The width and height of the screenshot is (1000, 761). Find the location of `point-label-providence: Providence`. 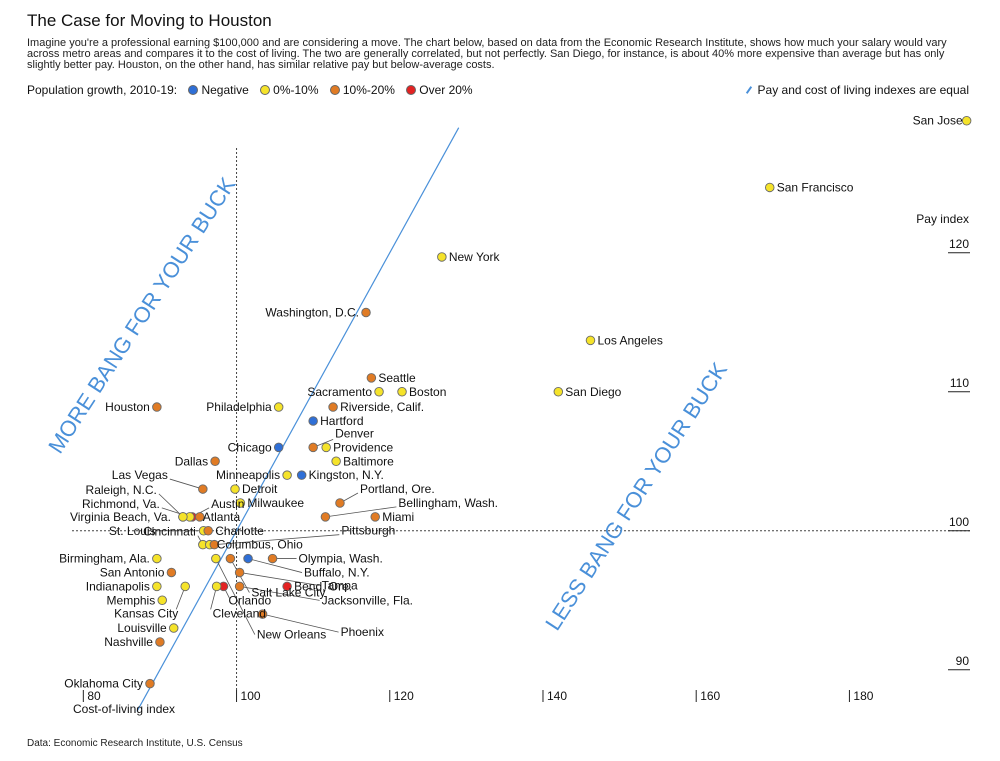

point-label-providence: Providence is located at coordinates (363, 447).